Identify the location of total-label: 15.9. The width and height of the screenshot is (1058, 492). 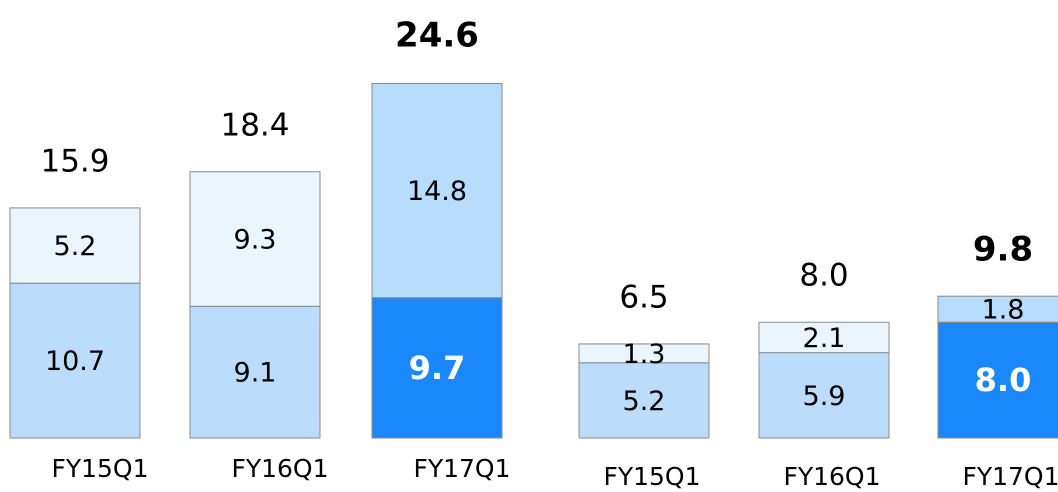
(74, 161).